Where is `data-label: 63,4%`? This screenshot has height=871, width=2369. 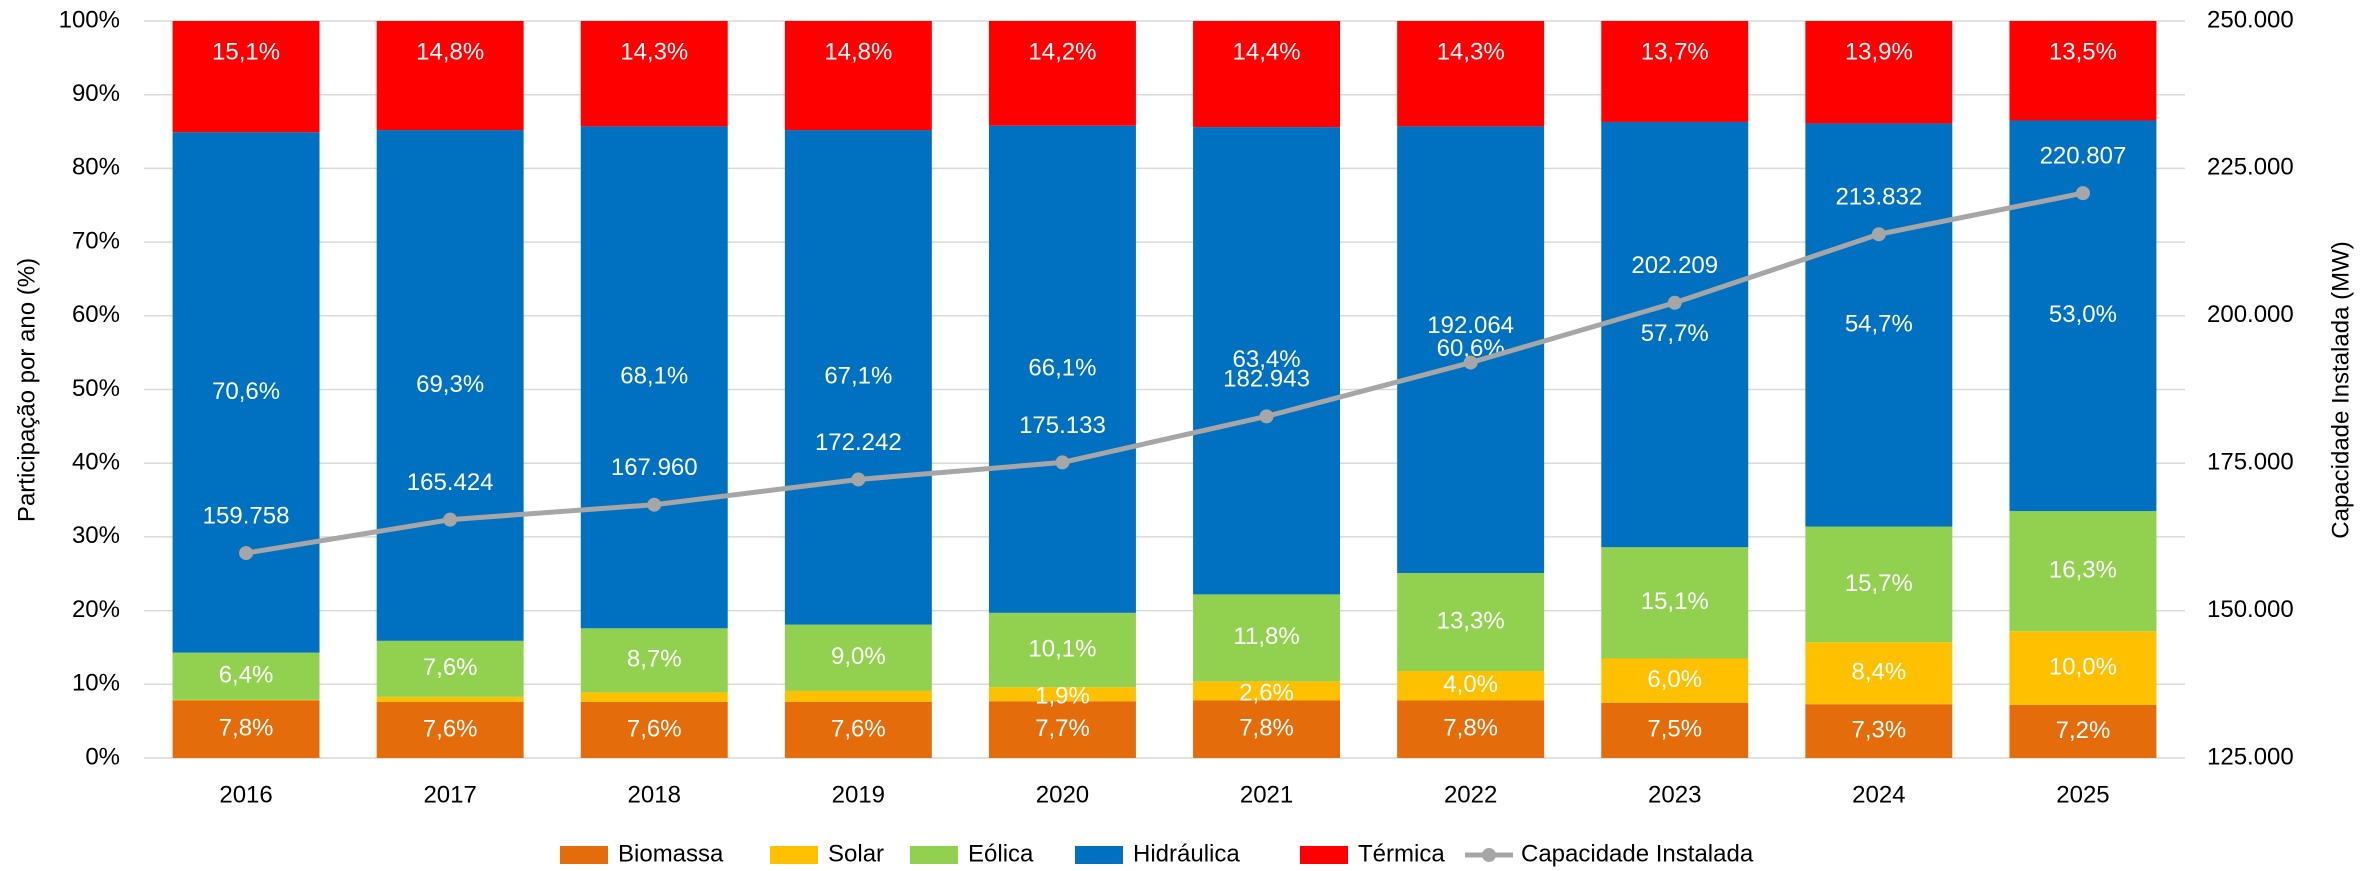
data-label: 63,4% is located at coordinates (1267, 359).